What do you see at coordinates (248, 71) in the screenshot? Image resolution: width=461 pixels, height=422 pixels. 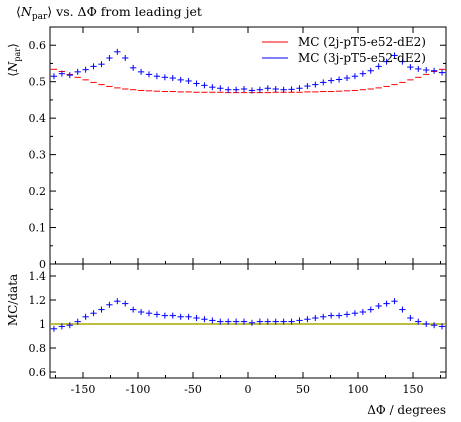 I see `main-series-group` at bounding box center [248, 71].